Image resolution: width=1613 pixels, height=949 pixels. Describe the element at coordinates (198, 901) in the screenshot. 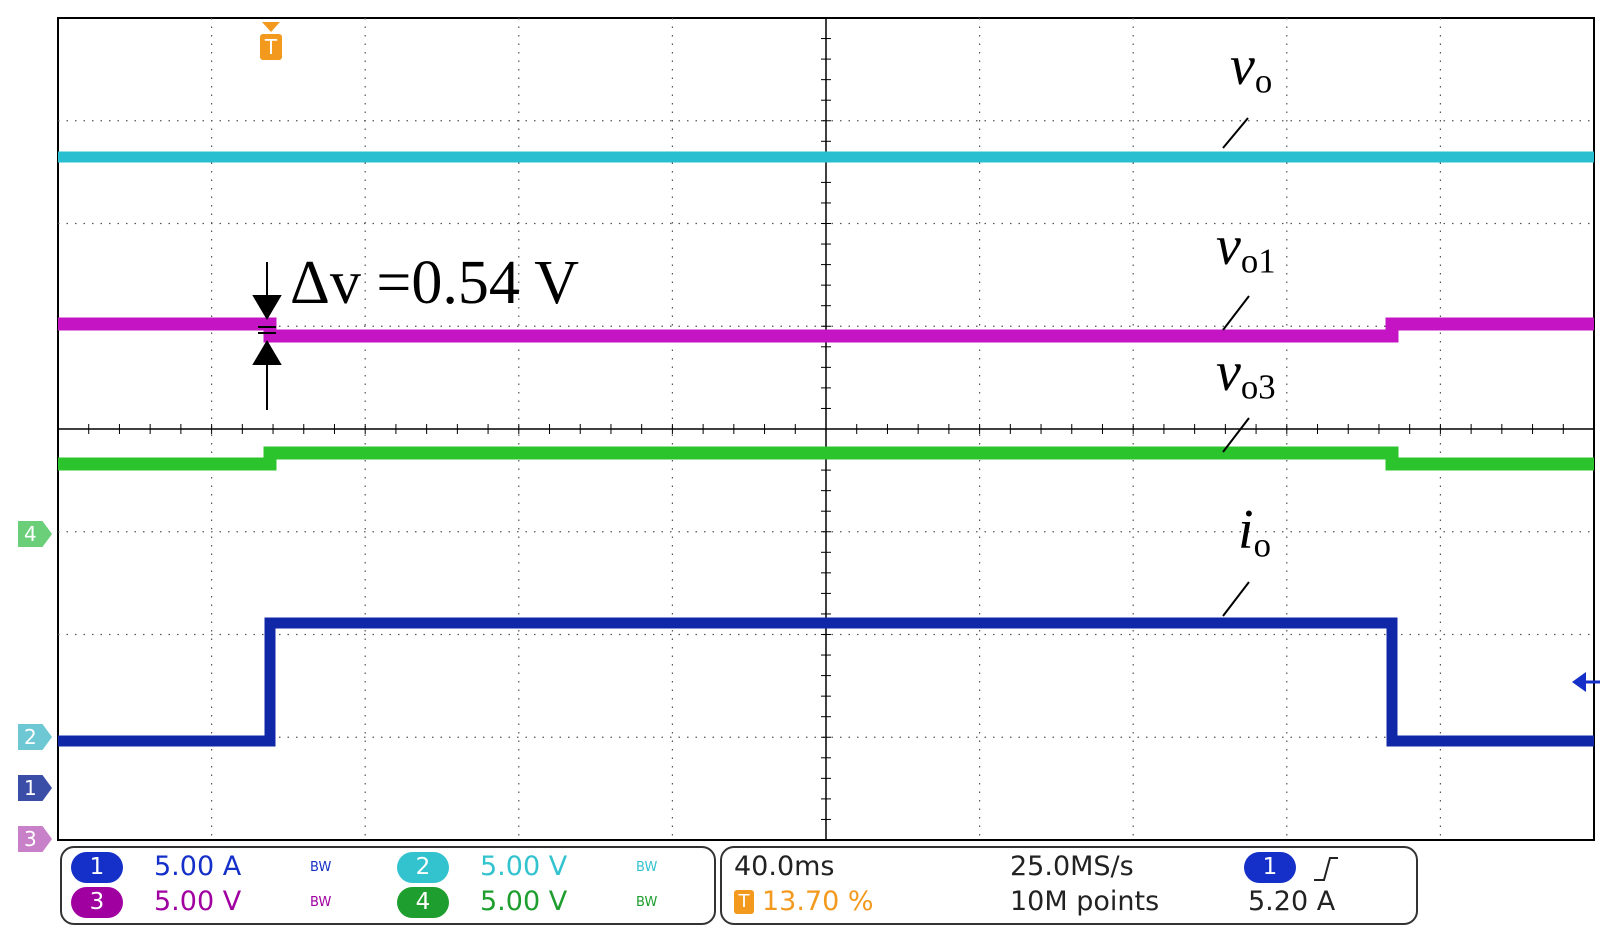

I see `channel-3-scale: 5.00 V` at that location.